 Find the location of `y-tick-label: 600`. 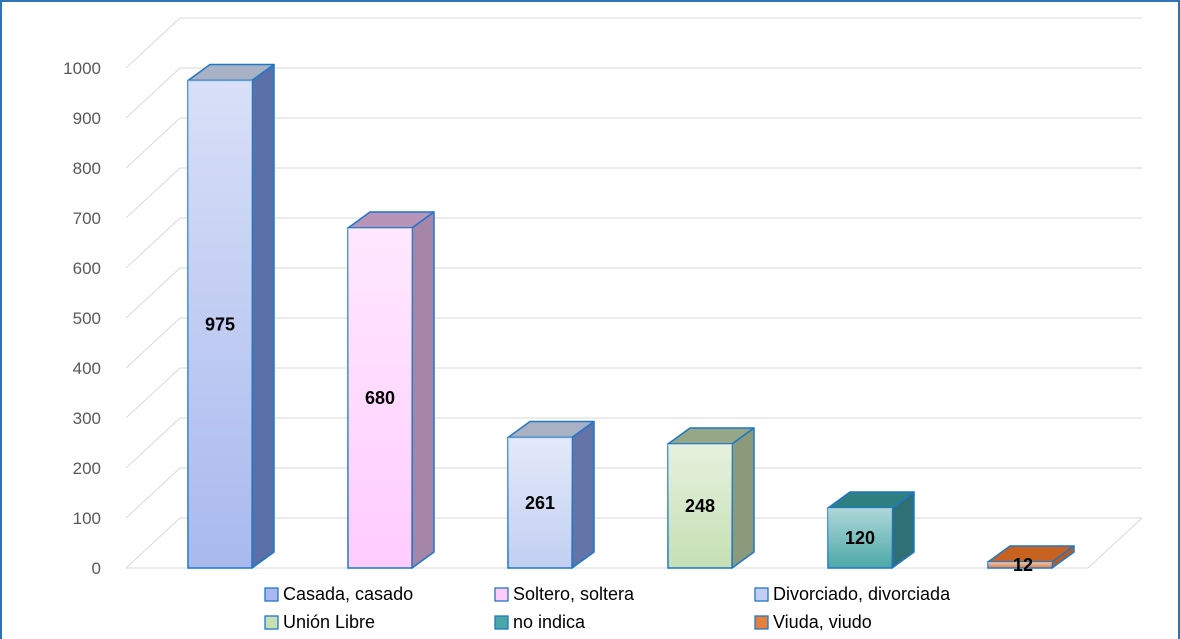

y-tick-label: 600 is located at coordinates (87, 268).